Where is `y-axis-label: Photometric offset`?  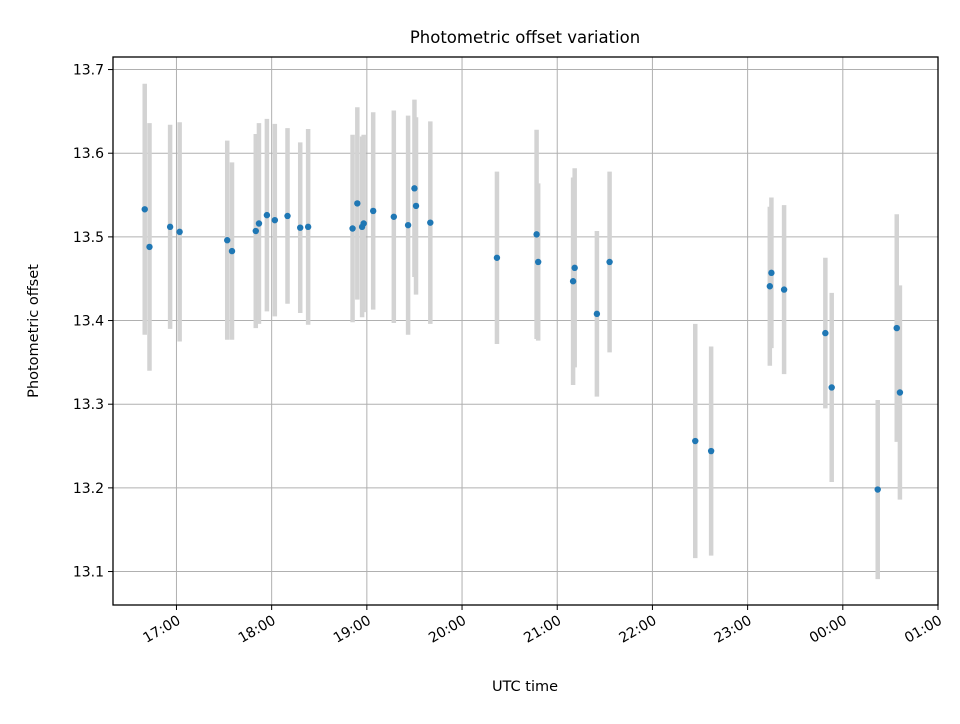 y-axis-label: Photometric offset is located at coordinates (34, 331).